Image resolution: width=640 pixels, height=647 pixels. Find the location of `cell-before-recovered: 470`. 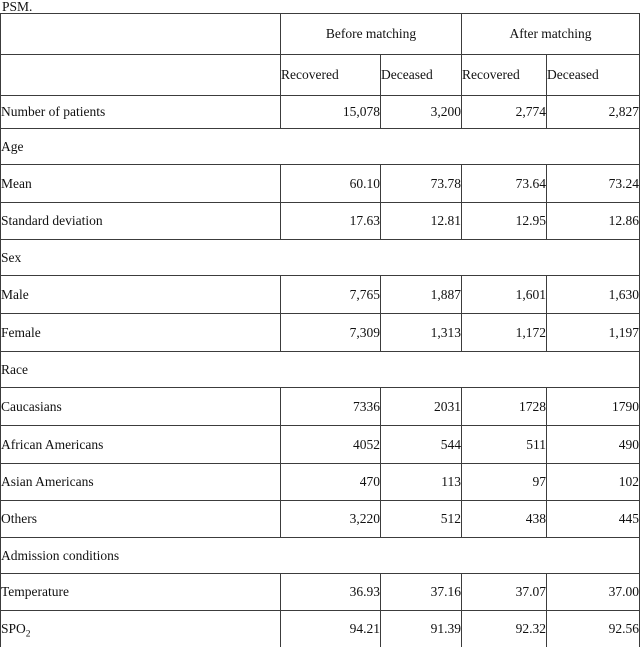

cell-before-recovered: 470 is located at coordinates (330, 482).